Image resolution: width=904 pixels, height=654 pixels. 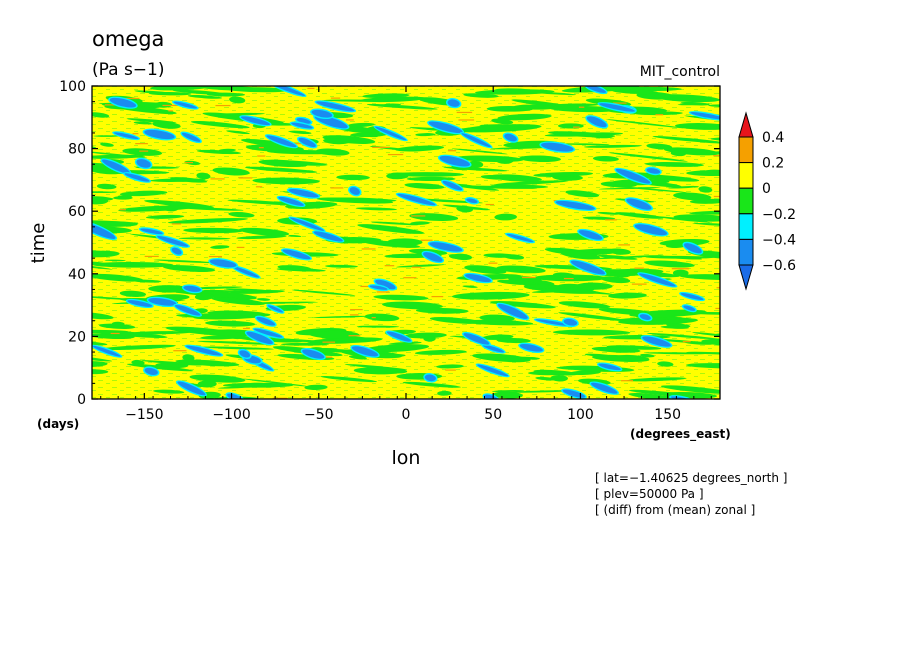 What do you see at coordinates (38, 243) in the screenshot?
I see `y-axis-label: time` at bounding box center [38, 243].